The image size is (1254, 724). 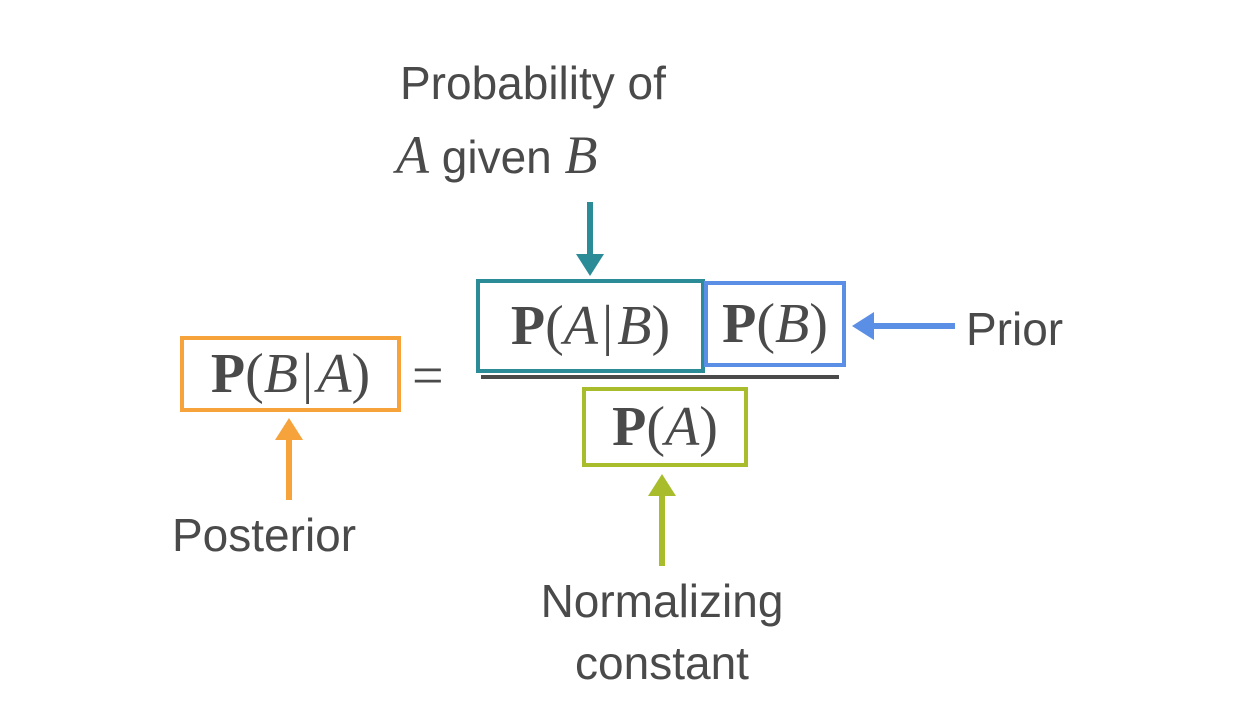 I want to click on prior-box: P(B), so click(x=775, y=324).